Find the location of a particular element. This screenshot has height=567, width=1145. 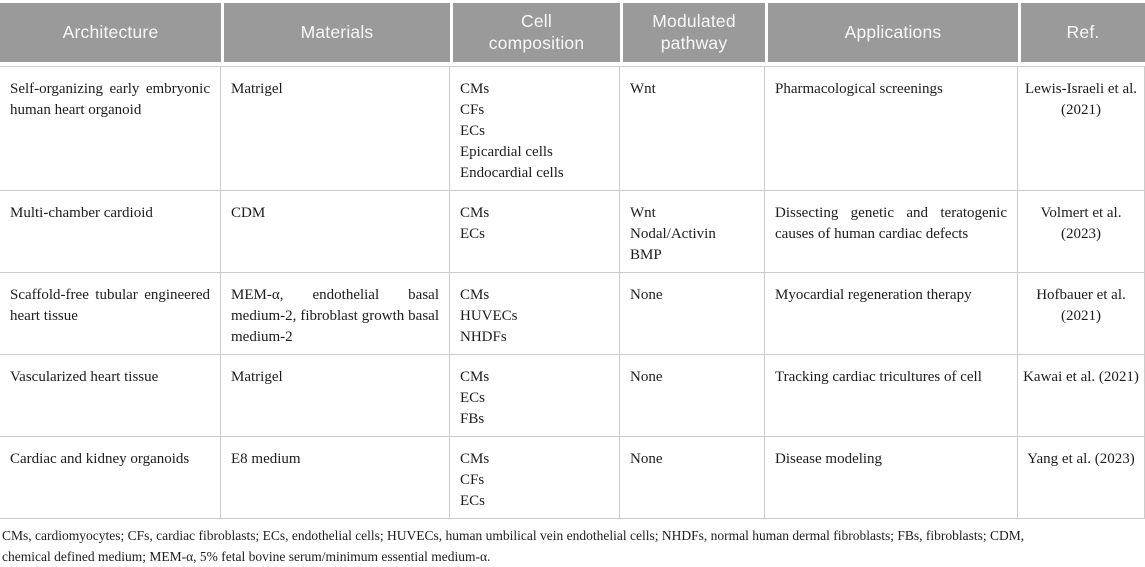

column-header-architecture: Architecture is located at coordinates (110, 34).